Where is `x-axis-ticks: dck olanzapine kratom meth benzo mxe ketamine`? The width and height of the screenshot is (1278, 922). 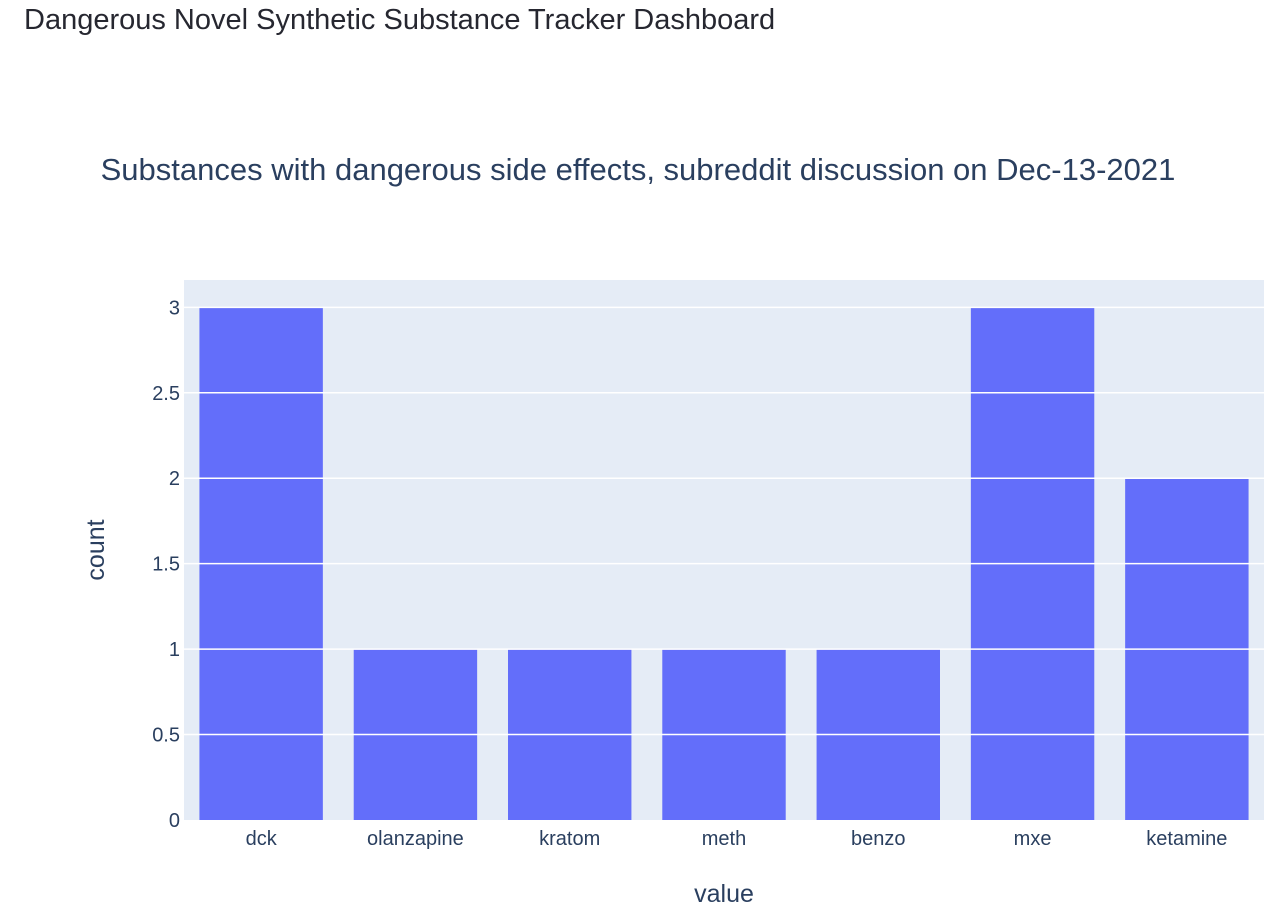
x-axis-ticks: dck olanzapine kratom meth benzo mxe ketamine is located at coordinates (737, 839).